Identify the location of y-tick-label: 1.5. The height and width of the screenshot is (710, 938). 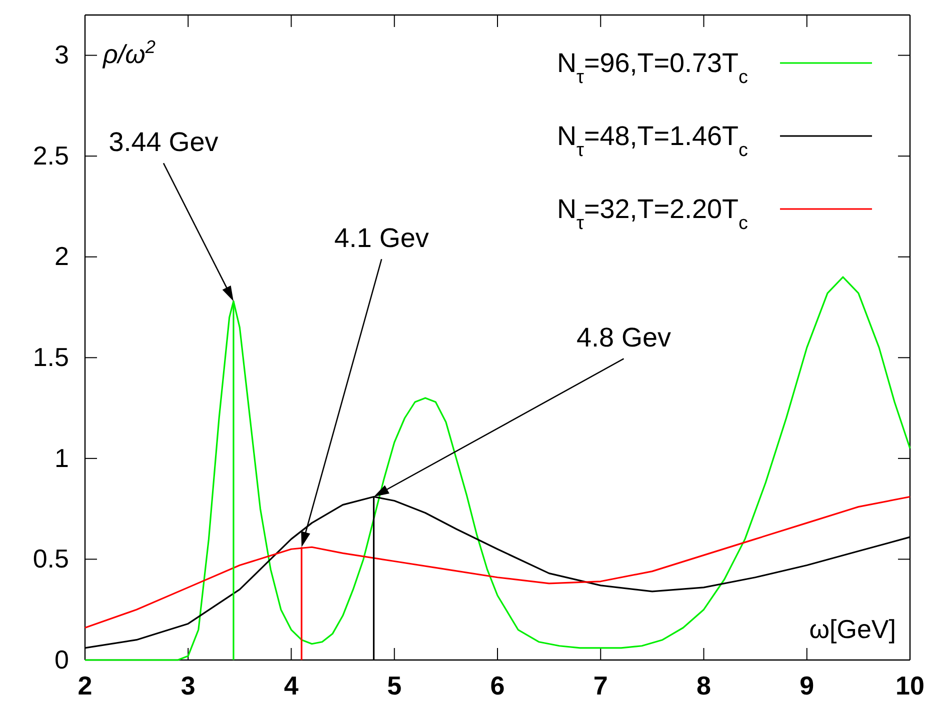
(50, 357).